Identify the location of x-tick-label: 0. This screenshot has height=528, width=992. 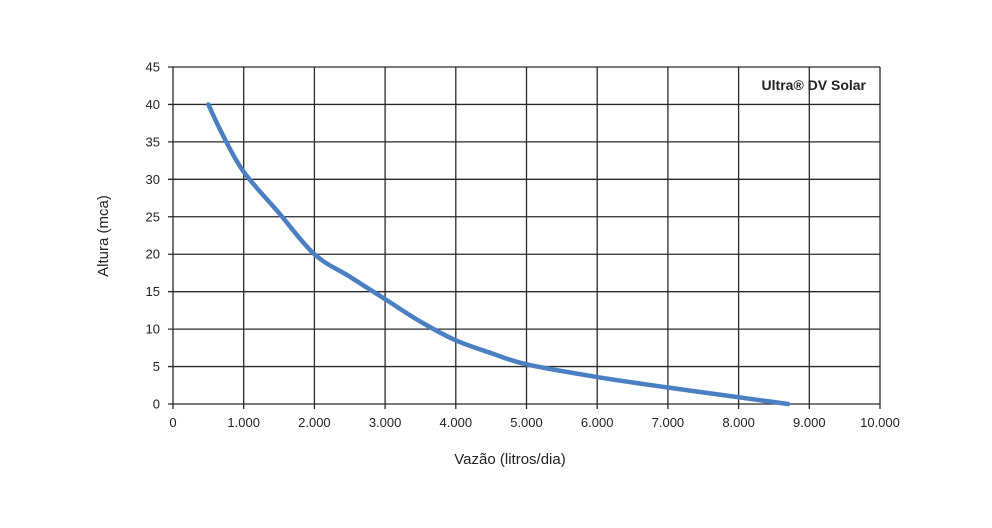
(172, 422).